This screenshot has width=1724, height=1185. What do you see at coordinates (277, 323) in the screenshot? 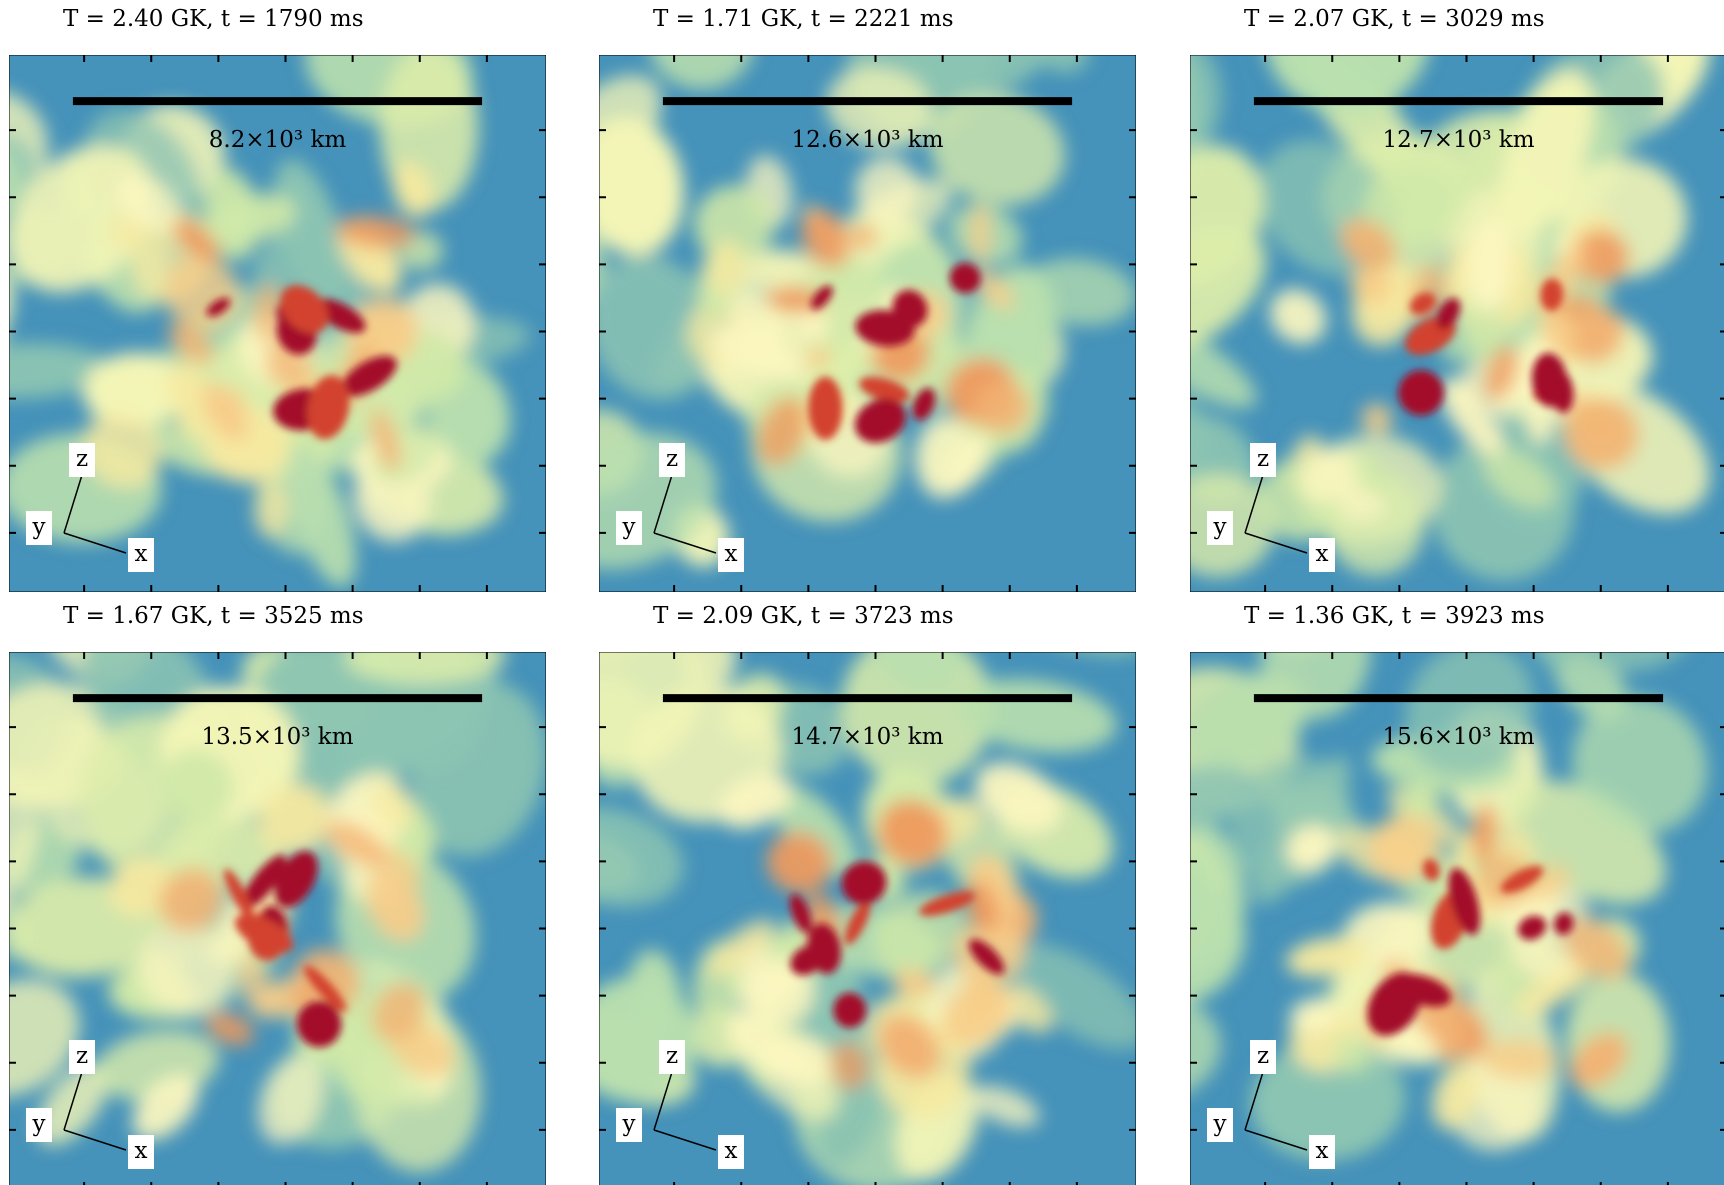
I see `panel: 8.2×10³ km z y x` at bounding box center [277, 323].